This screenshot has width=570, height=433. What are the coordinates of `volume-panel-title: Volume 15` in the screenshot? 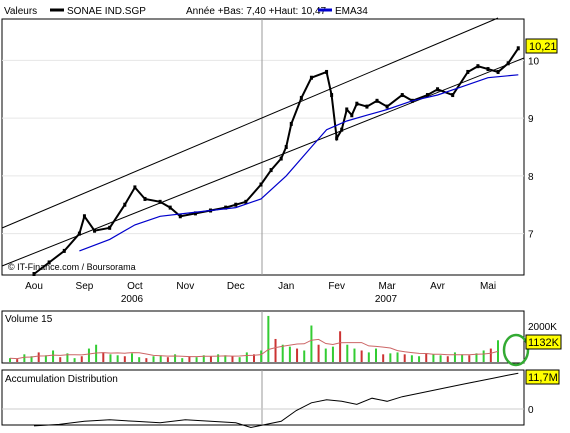 It's located at (29, 319).